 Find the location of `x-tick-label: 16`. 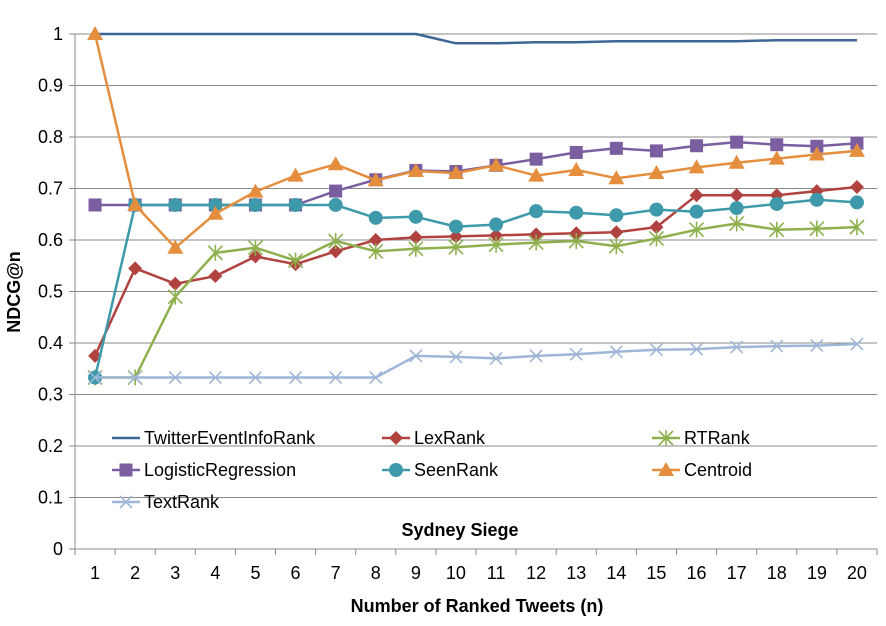

x-tick-label: 16 is located at coordinates (697, 573).